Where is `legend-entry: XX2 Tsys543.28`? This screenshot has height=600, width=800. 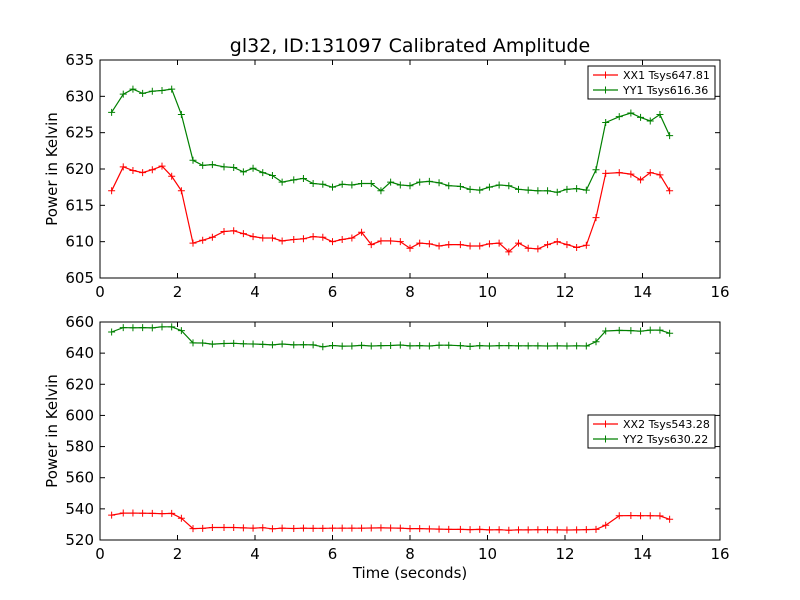 legend-entry: XX2 Tsys543.28 is located at coordinates (666, 424).